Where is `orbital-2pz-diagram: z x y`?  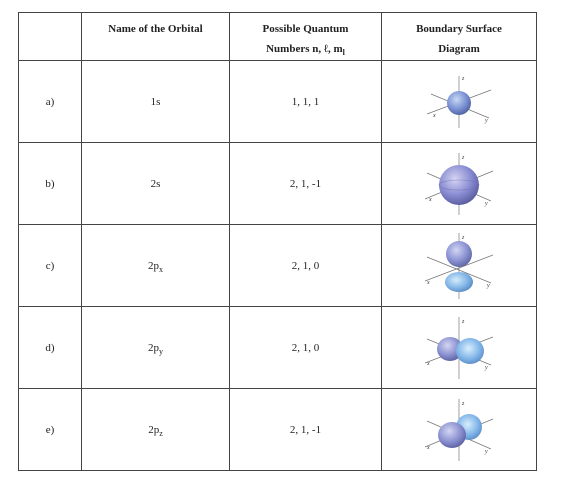 orbital-2pz-diagram: z x y is located at coordinates (459, 429).